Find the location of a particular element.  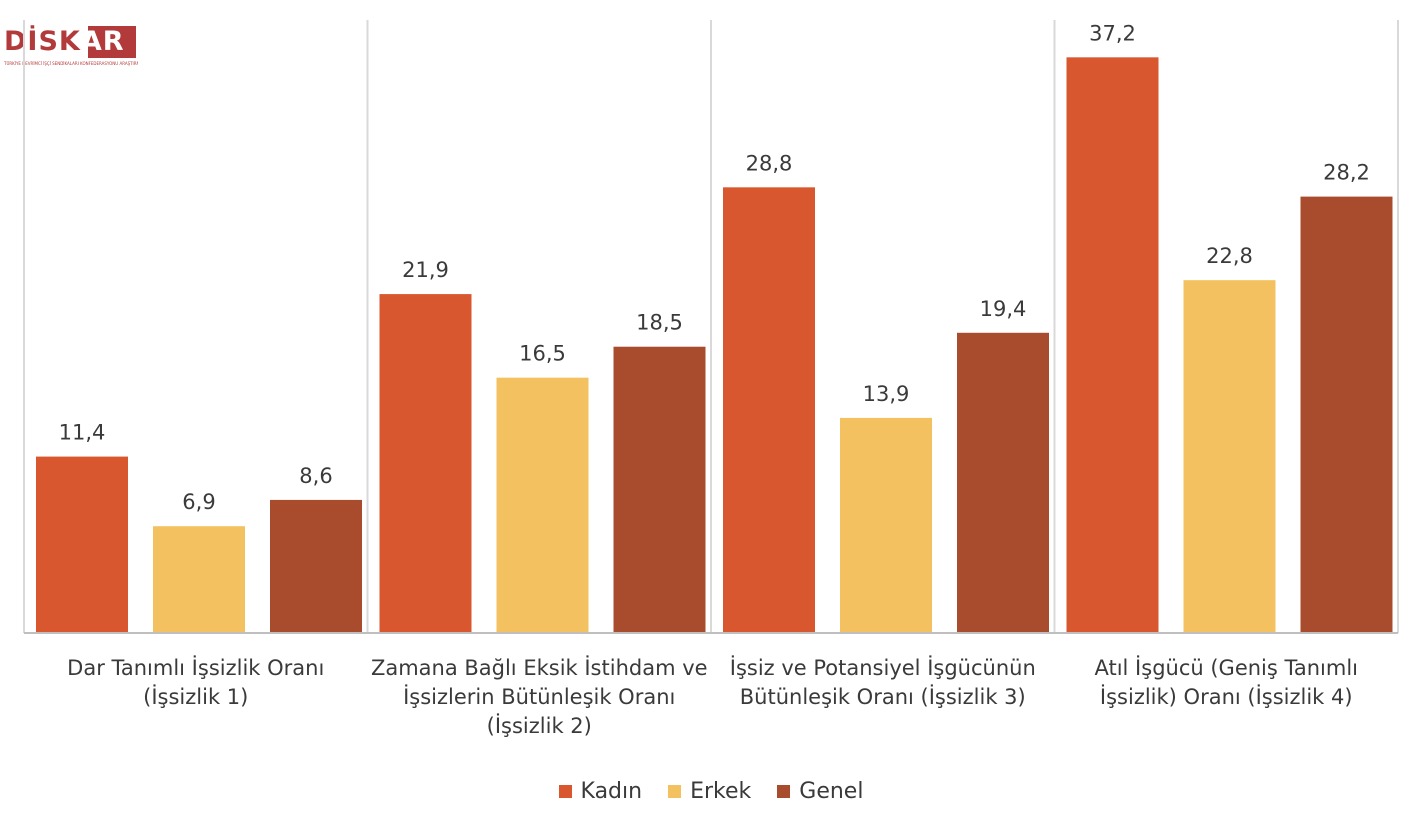

data-label-genel-4: 28,2 is located at coordinates (1346, 173).